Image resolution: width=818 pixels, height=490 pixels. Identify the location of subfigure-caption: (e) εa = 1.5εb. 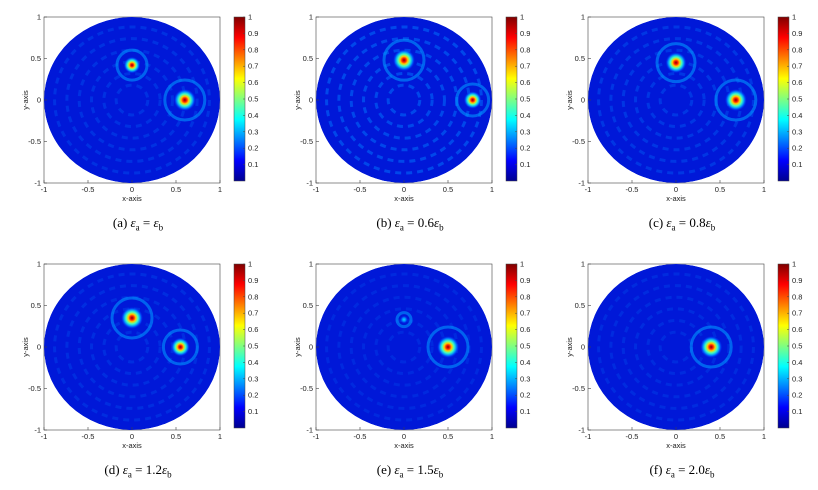
(410, 471).